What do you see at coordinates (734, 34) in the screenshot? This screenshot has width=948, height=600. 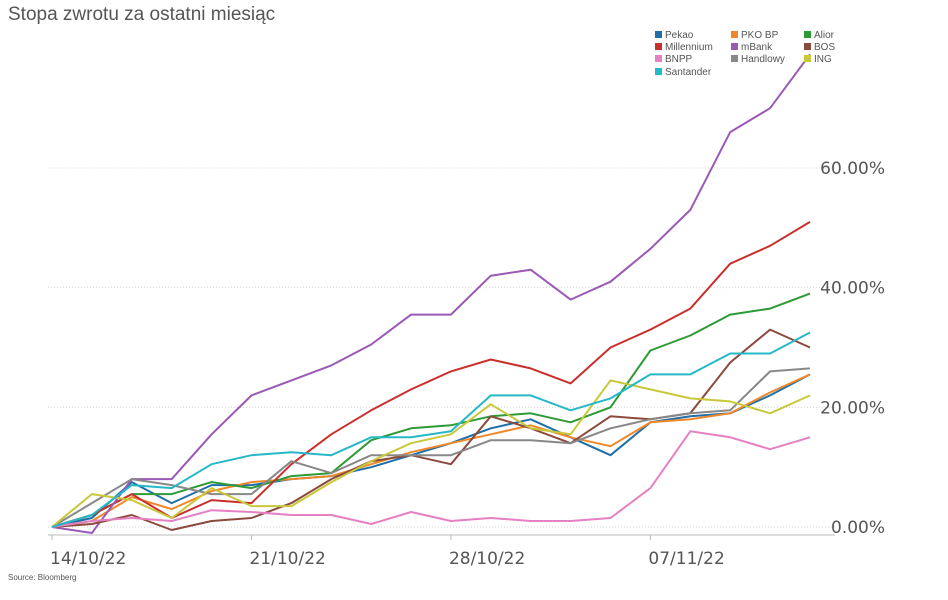 I see `legend-swatch-pko-bp` at bounding box center [734, 34].